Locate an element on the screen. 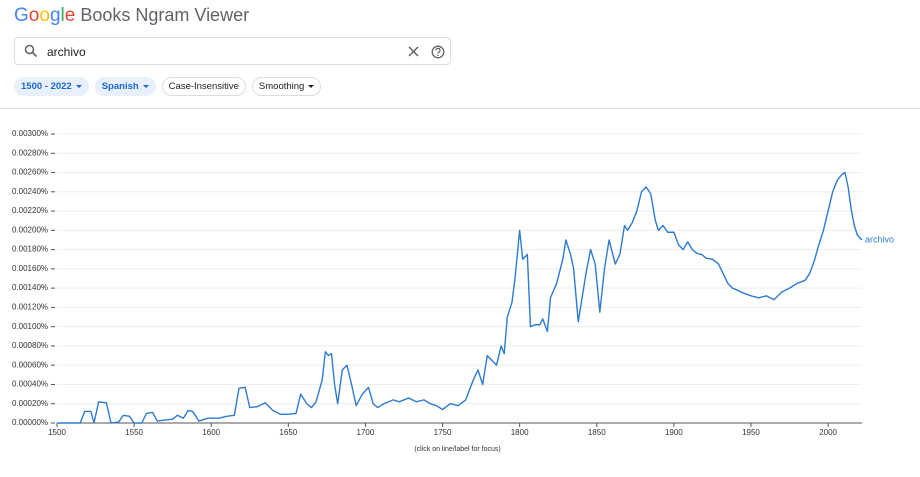 This screenshot has height=477, width=920. clear-button is located at coordinates (414, 52).